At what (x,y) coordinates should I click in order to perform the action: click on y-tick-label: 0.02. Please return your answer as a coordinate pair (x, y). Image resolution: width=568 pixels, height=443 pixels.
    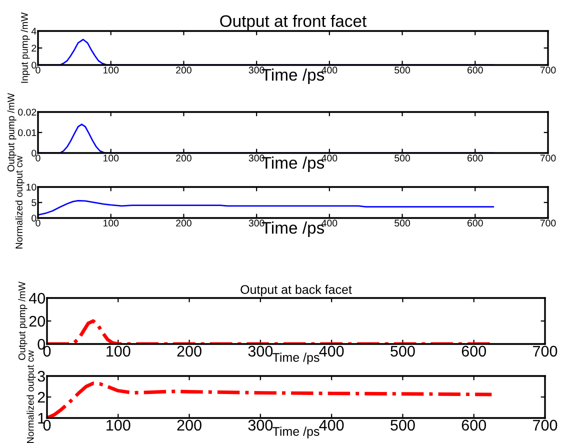
    Looking at the image, I should click on (27, 112).